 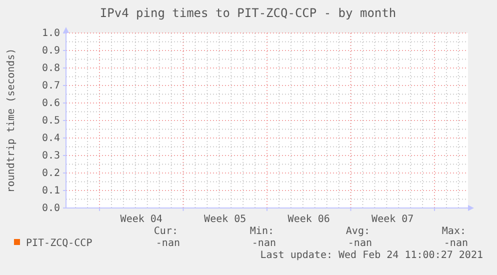 What do you see at coordinates (51, 208) in the screenshot?
I see `y-tick-label: 0.0` at bounding box center [51, 208].